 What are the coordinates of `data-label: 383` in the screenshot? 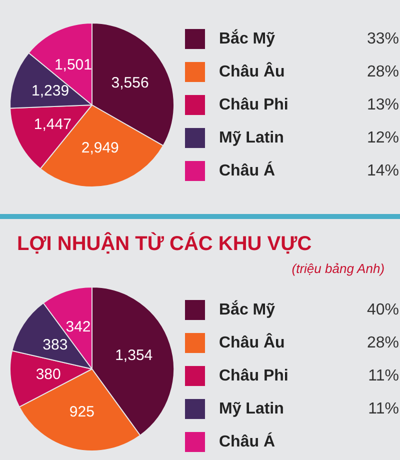 It's located at (55, 345).